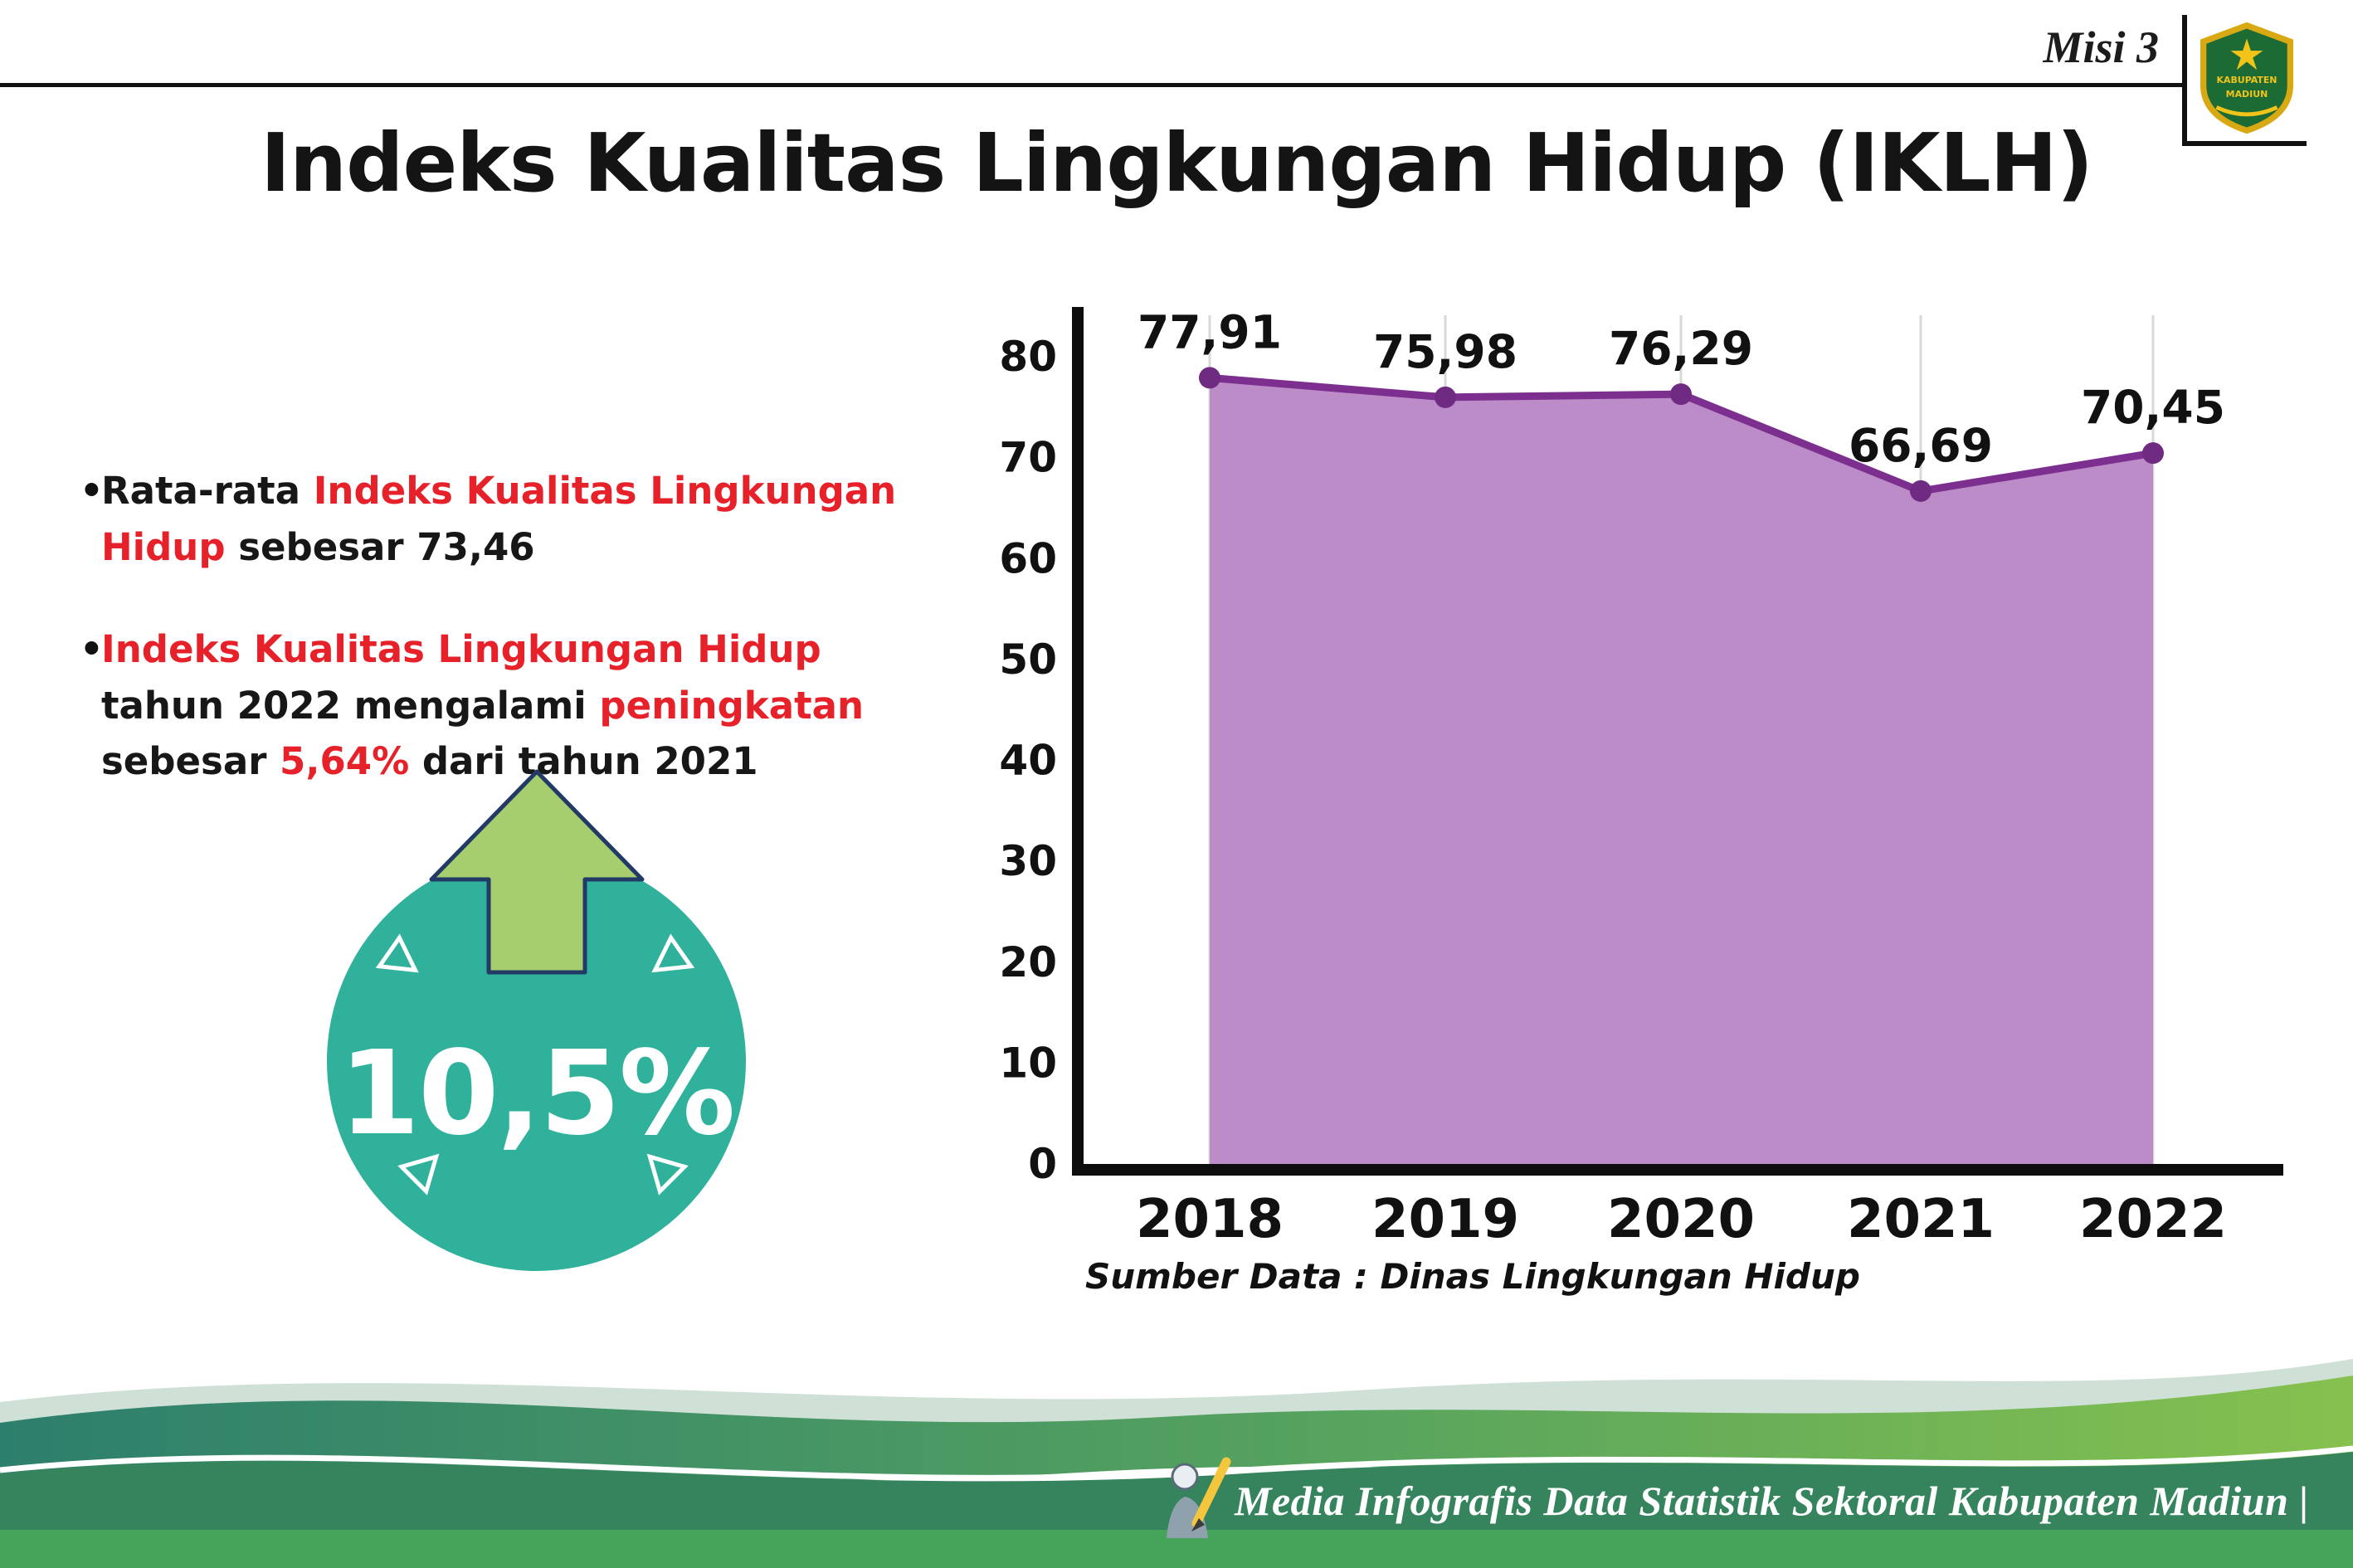  I want to click on logo-banner, so click(2246, 111).